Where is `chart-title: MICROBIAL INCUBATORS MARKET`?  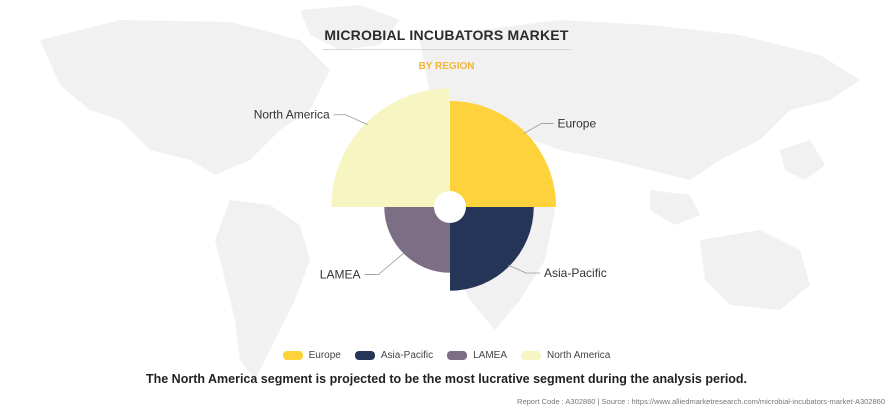
chart-title: MICROBIAL INCUBATORS MARKET is located at coordinates (446, 35).